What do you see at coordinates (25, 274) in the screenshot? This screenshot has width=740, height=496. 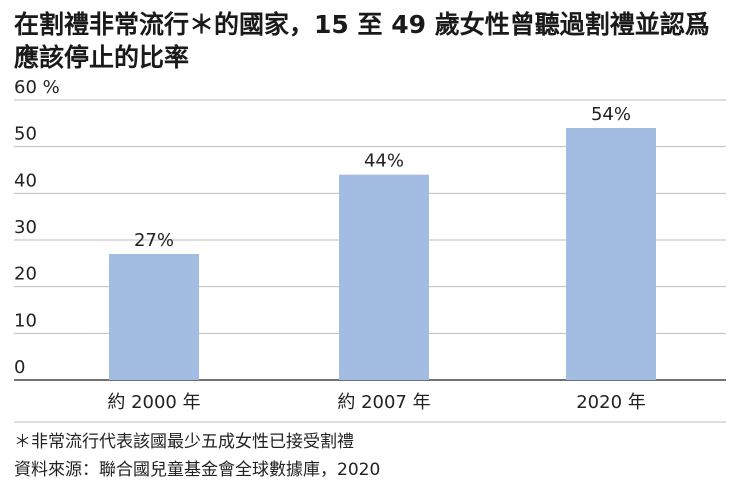 I see `y-tick-label: 20` at bounding box center [25, 274].